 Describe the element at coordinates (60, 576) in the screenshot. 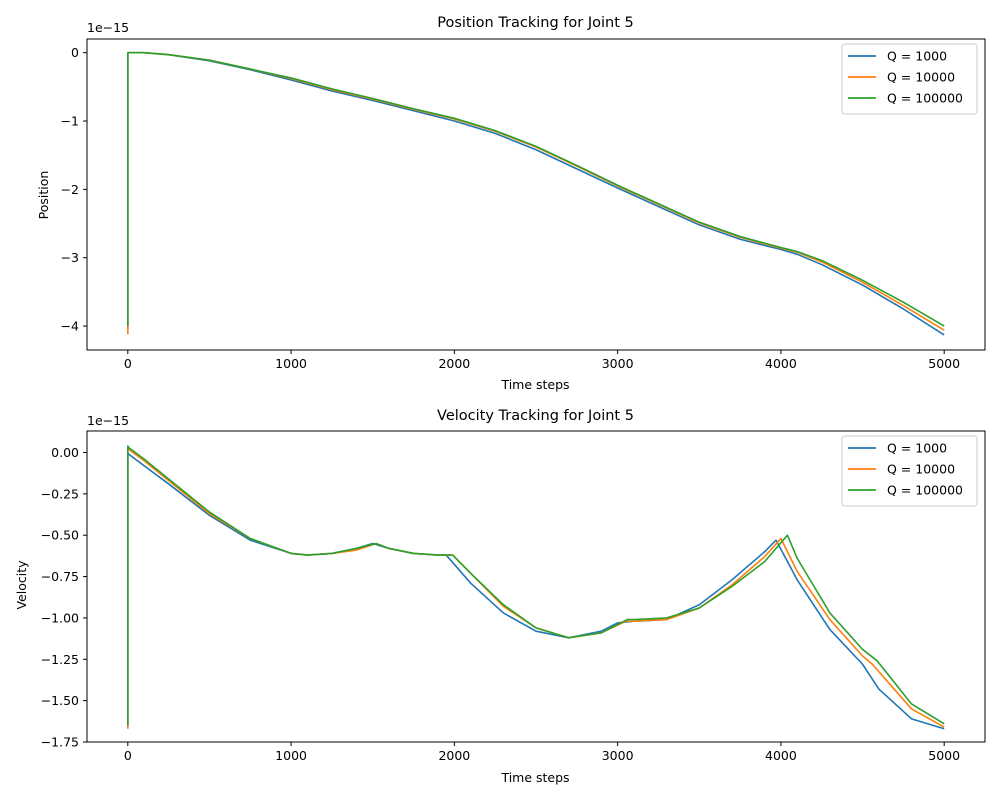

I see `velocity-y-tick-label: −0.75` at that location.